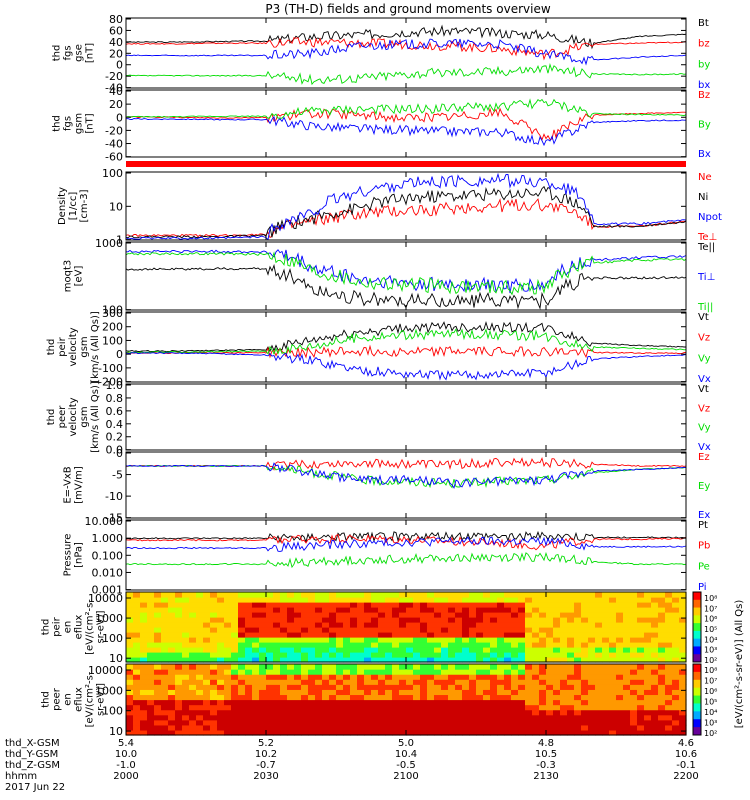 Image resolution: width=750 pixels, height=800 pixels. Describe the element at coordinates (112, 313) in the screenshot. I see `y-tick-label: 300` at that location.